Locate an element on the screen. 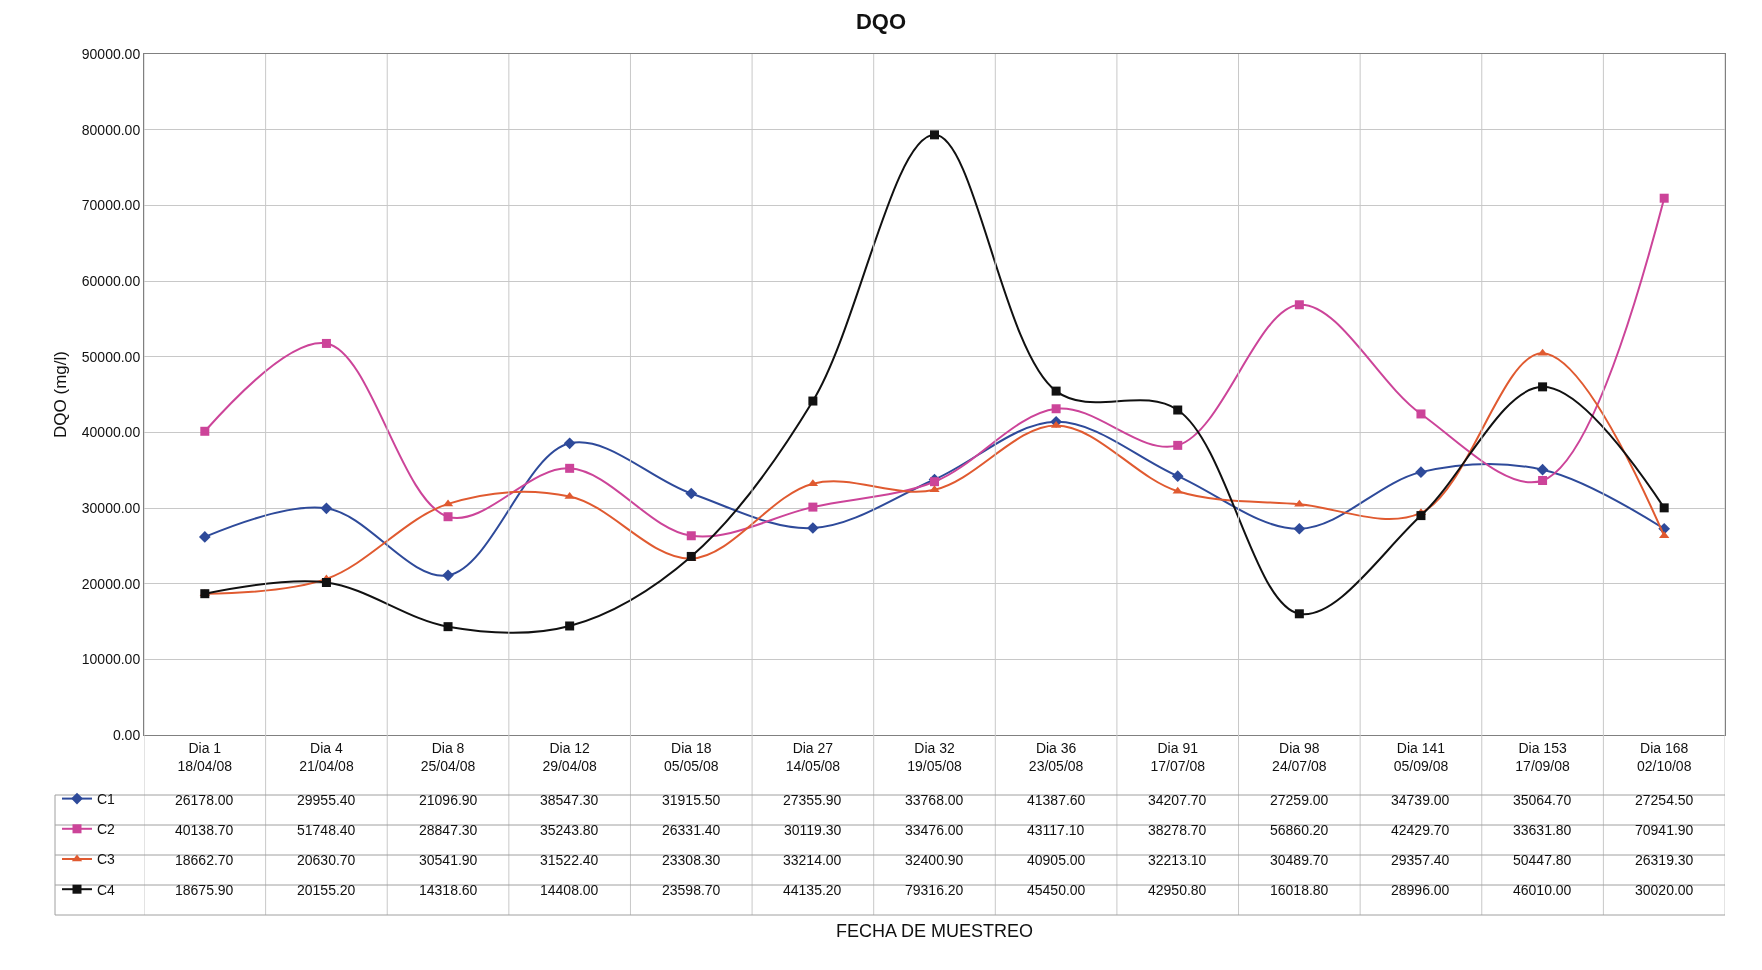 The image size is (1762, 970). legend-label: C3 is located at coordinates (106, 859).